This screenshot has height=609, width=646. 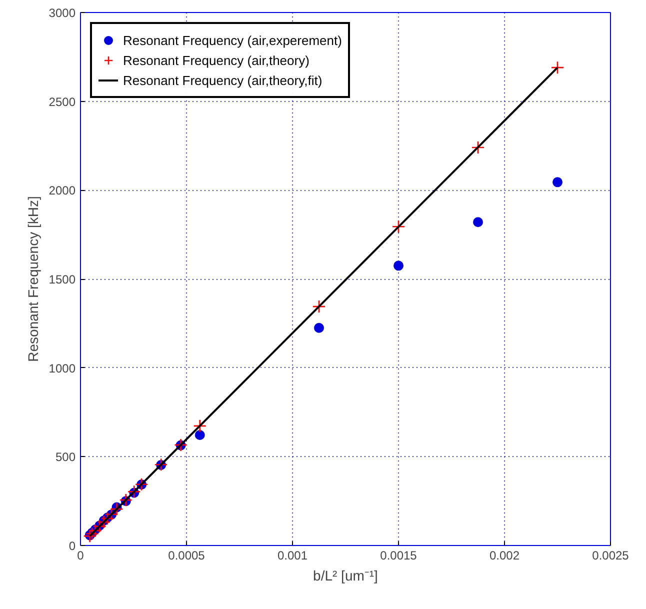 What do you see at coordinates (62, 13) in the screenshot?
I see `y-tick-label: 3000` at bounding box center [62, 13].